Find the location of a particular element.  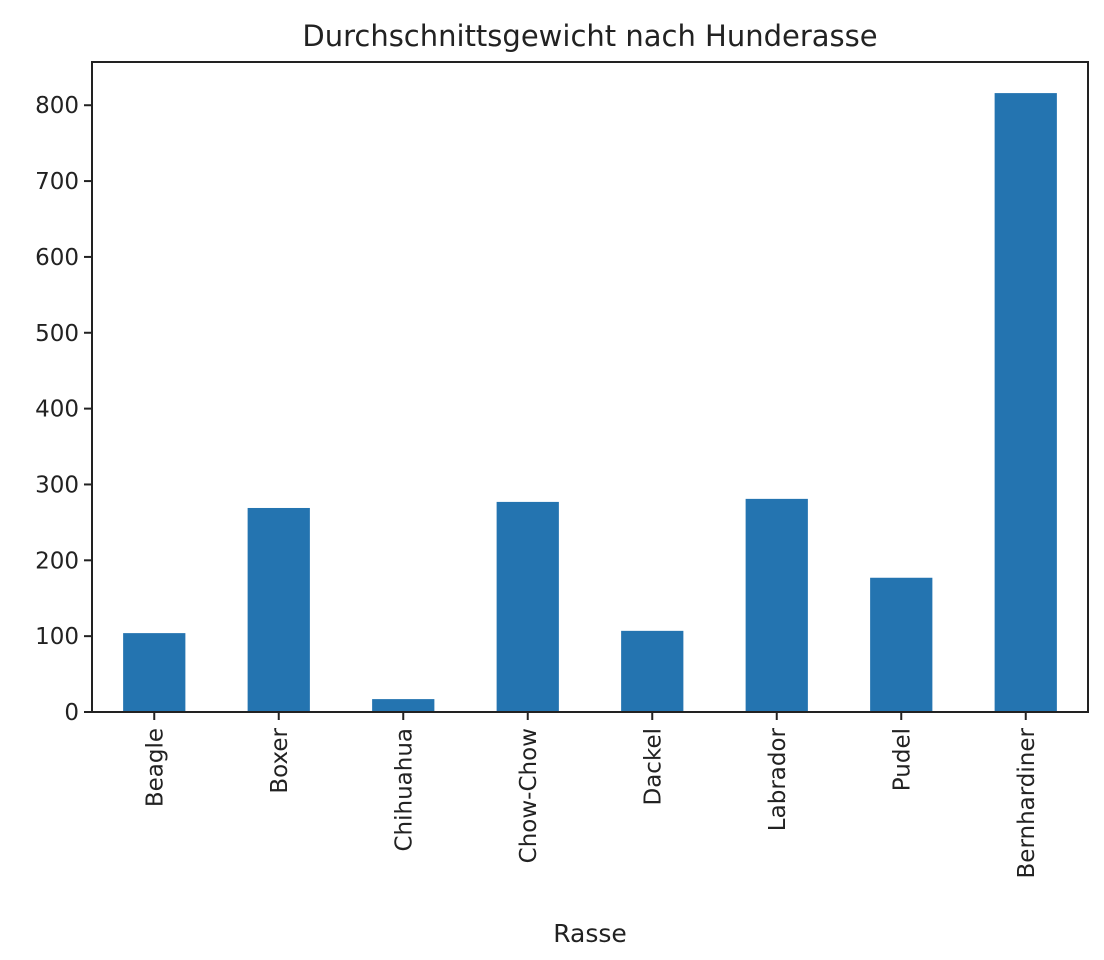

bar-chihuahua is located at coordinates (403, 705).